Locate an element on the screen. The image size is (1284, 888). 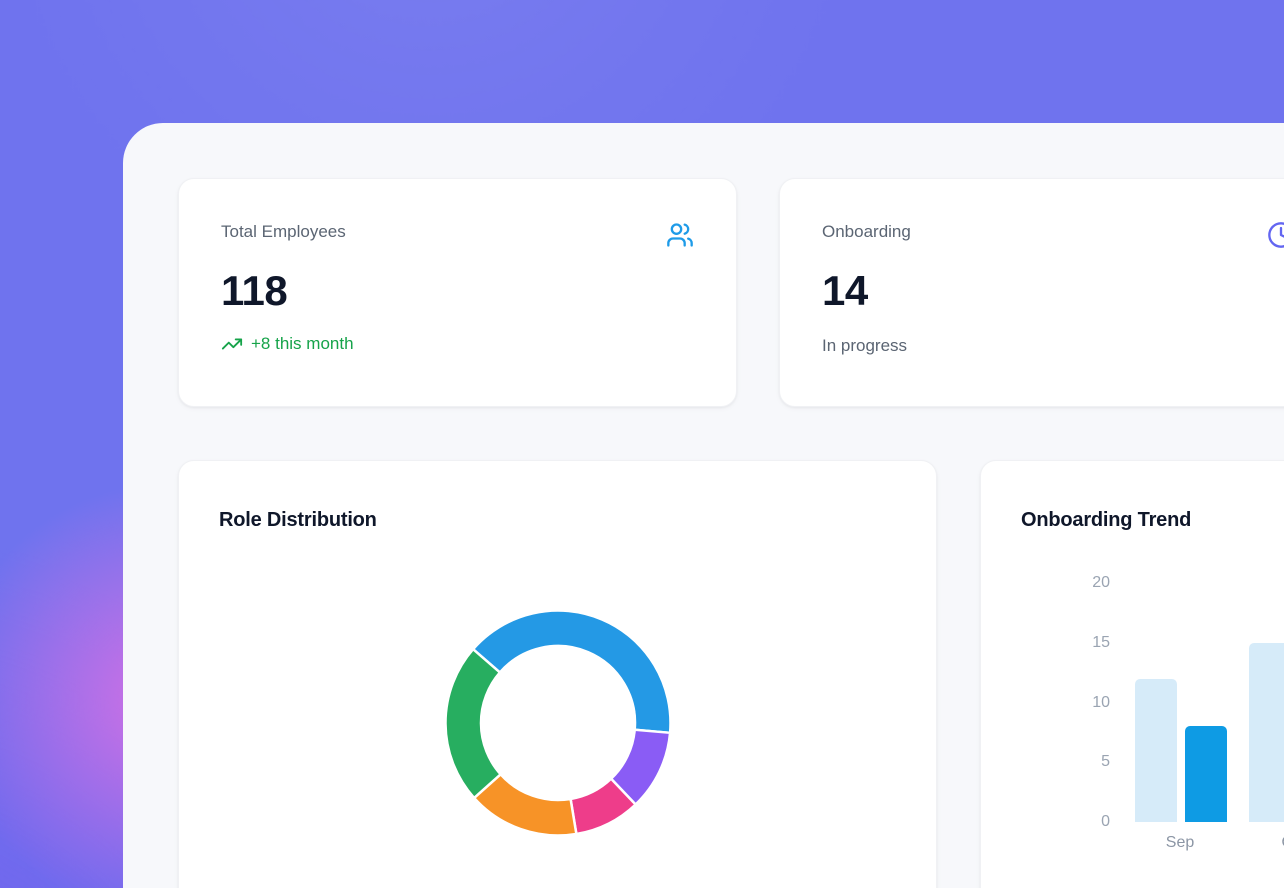
bar-oct-series-light-blue is located at coordinates (1266, 732).